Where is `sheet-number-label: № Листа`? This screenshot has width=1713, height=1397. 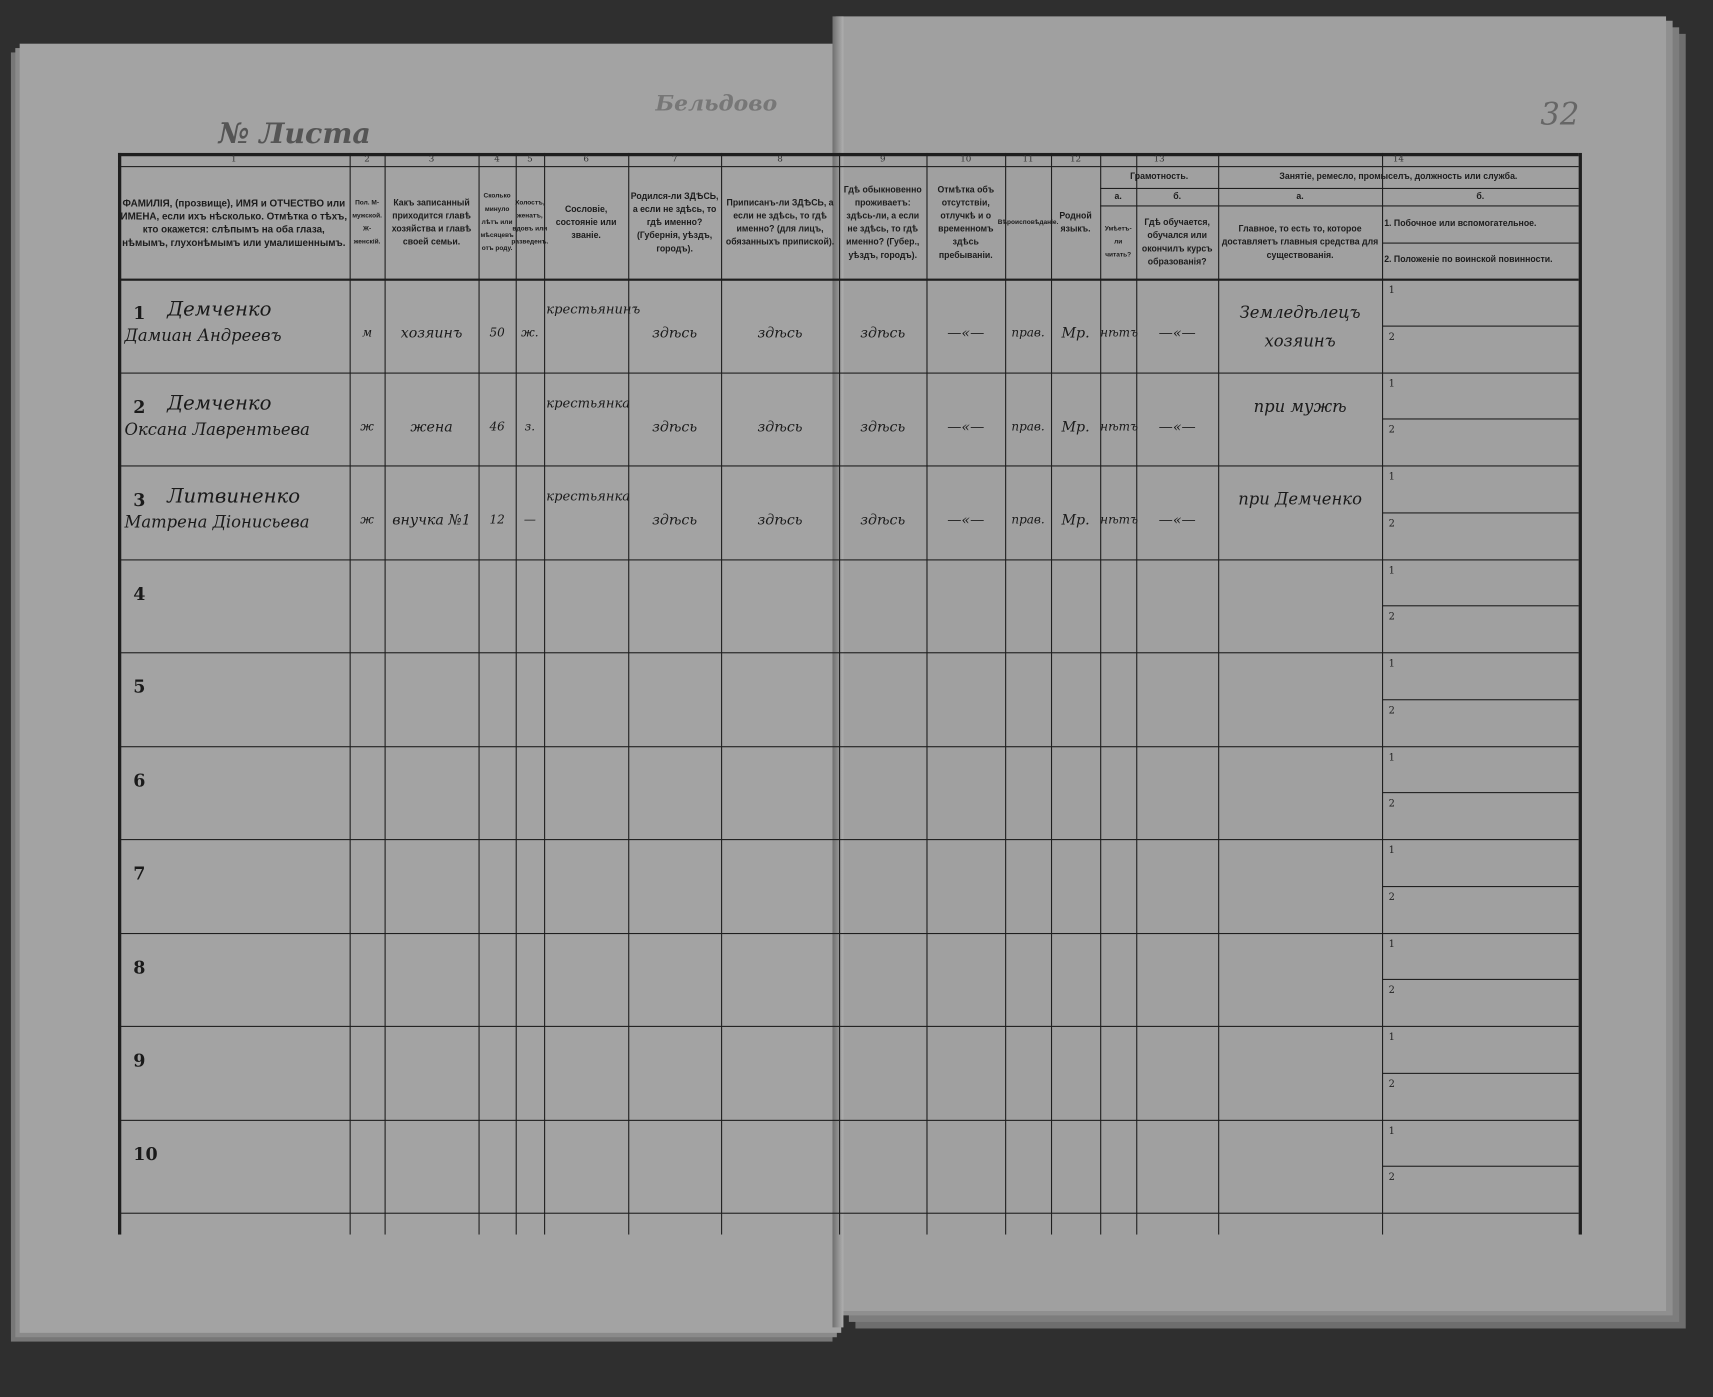 sheet-number-label: № Листа is located at coordinates (294, 134).